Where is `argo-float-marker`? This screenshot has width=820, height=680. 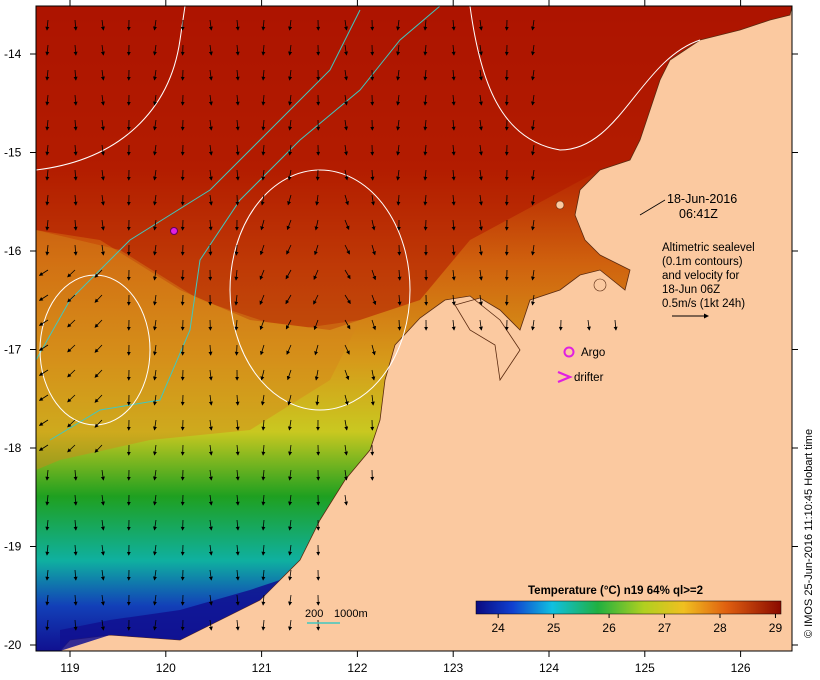 argo-float-marker is located at coordinates (174, 231).